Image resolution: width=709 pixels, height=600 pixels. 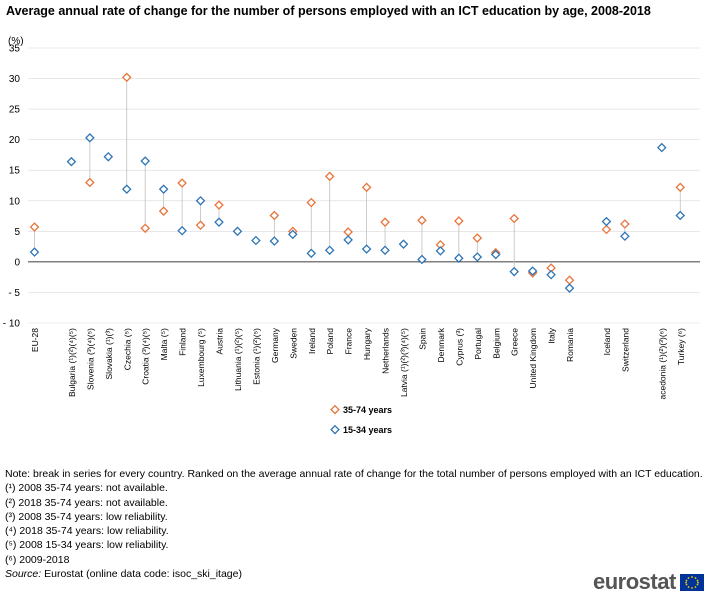 What do you see at coordinates (368, 430) in the screenshot?
I see `legend-label-15-34: 15-34 years` at bounding box center [368, 430].